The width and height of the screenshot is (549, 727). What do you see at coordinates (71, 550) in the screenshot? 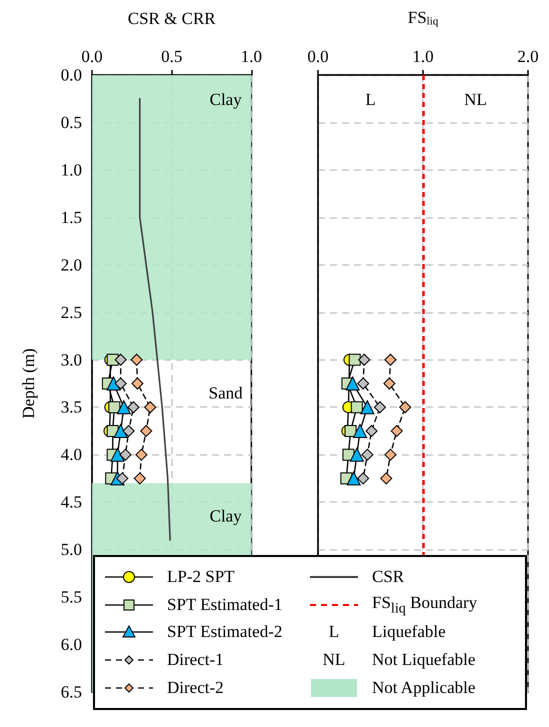
I see `y-tick-label: 5.0` at bounding box center [71, 550].